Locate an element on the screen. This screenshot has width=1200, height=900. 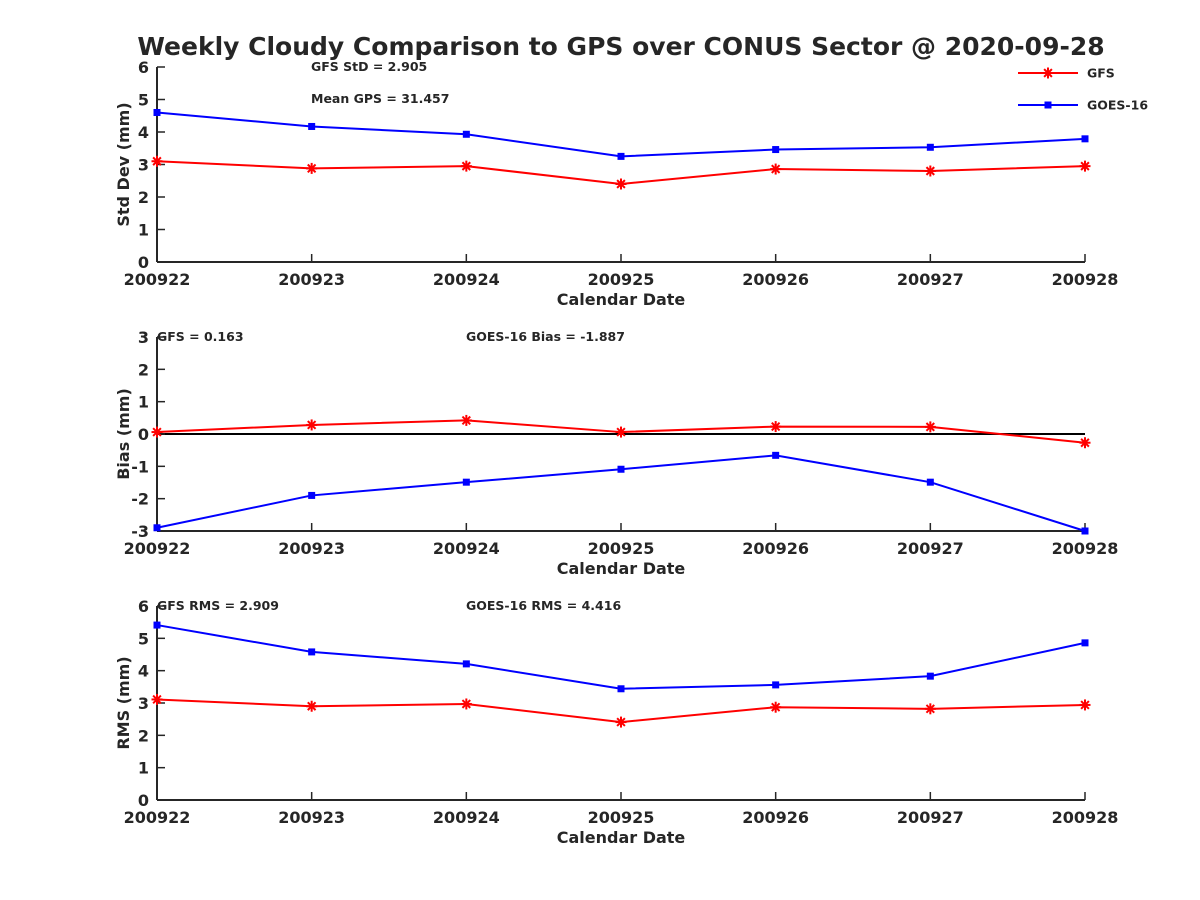
legend: GFS GOES-16 is located at coordinates (1083, 89).